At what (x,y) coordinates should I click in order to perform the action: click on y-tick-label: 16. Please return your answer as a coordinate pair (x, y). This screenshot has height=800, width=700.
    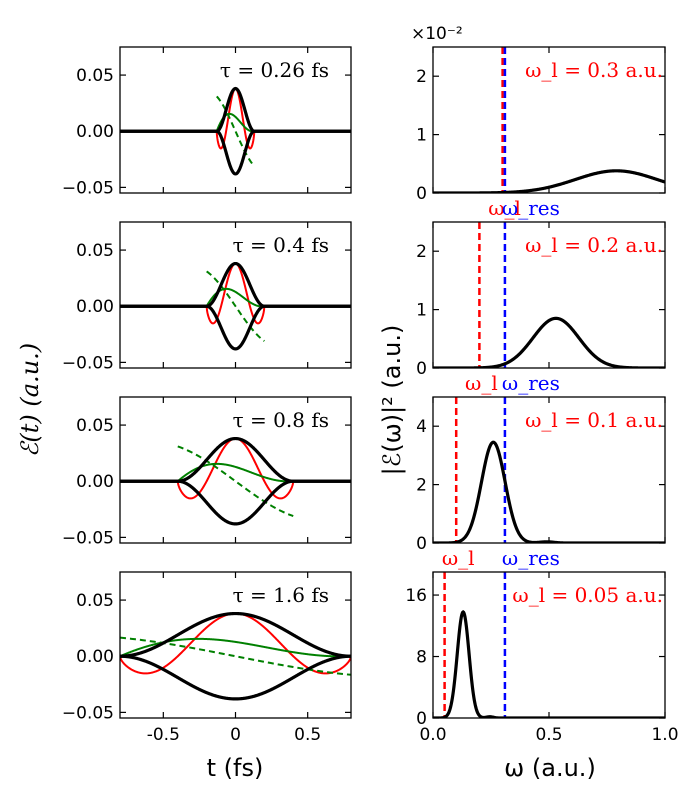
    Looking at the image, I should click on (416, 596).